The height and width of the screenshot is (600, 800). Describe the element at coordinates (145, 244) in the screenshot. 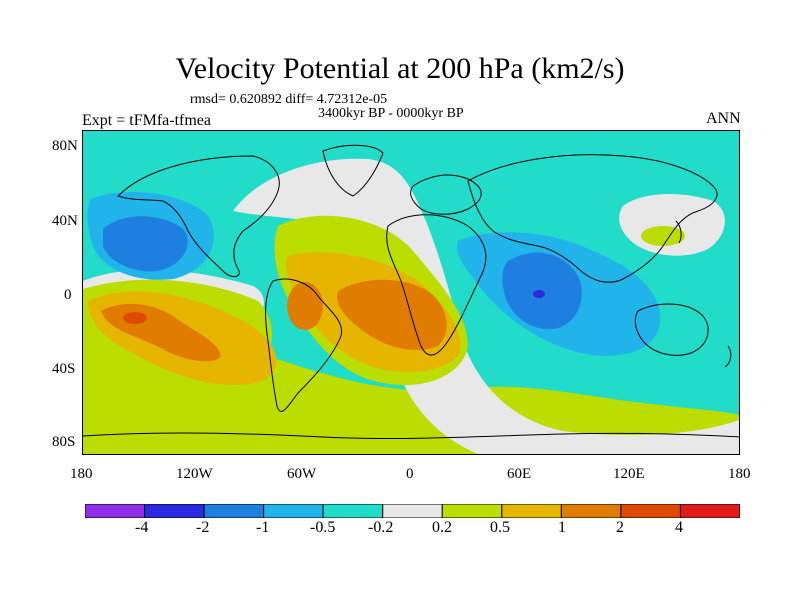

I see `field-npacific-neg-mid` at that location.